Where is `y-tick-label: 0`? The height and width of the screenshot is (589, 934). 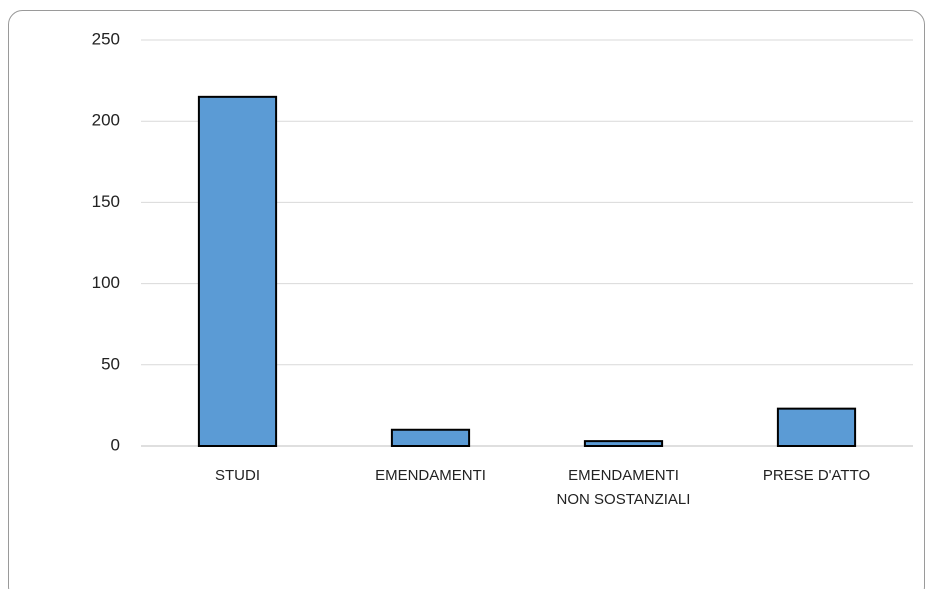
y-tick-label: 0 is located at coordinates (115, 444).